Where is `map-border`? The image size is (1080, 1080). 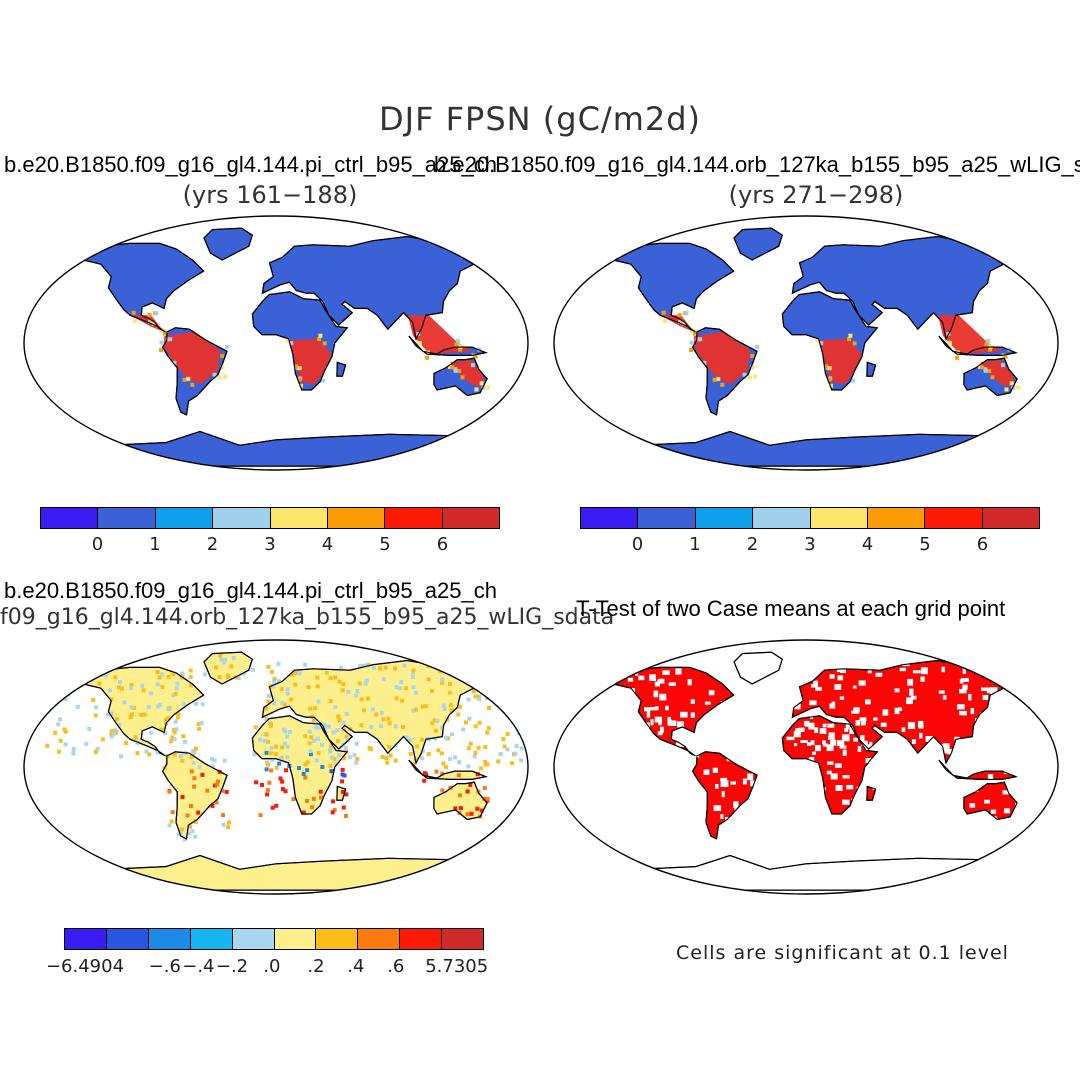
map-border is located at coordinates (276, 767).